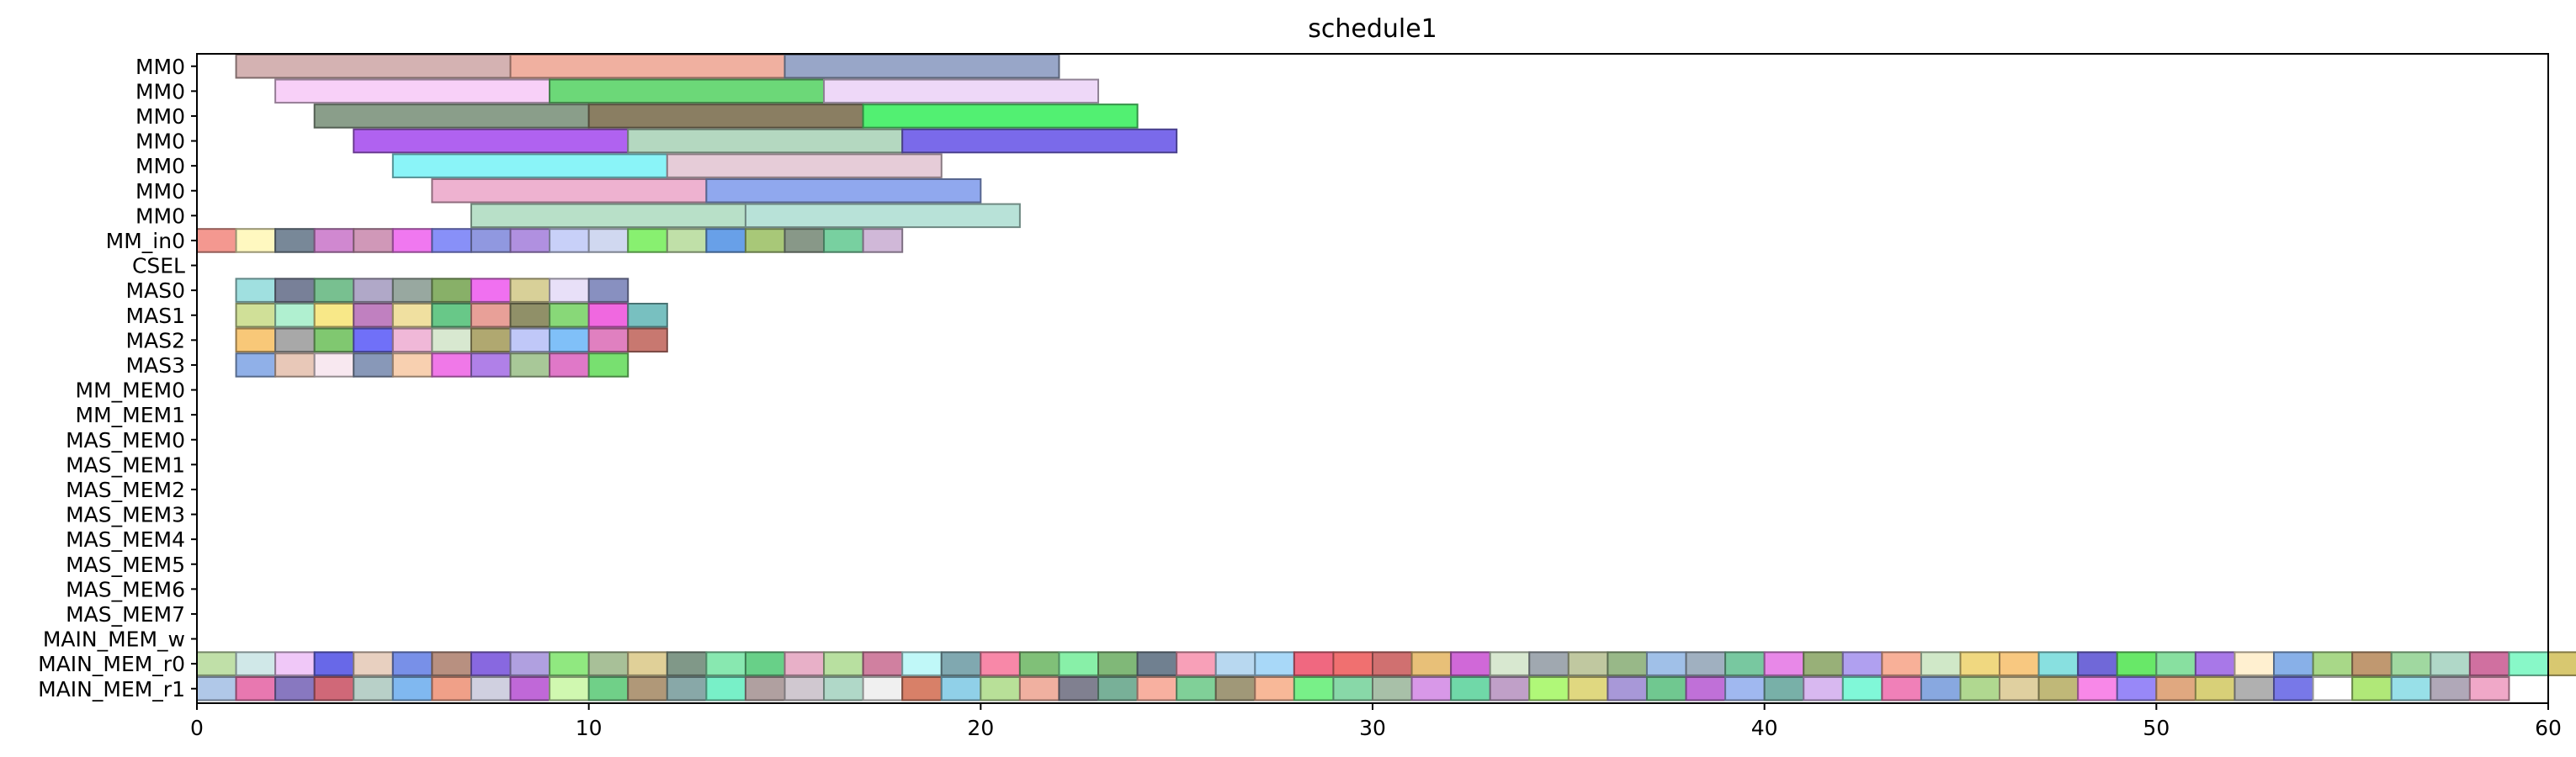  I want to click on x-tick-label: 0, so click(197, 728).